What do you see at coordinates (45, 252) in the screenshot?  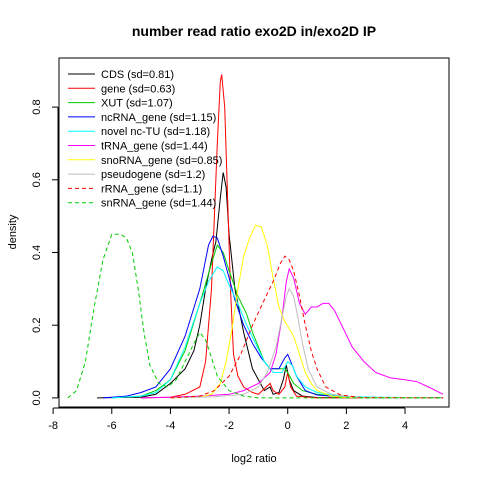 I see `y-axis: 0.0 0.2 0.4 0.6 0.8` at bounding box center [45, 252].